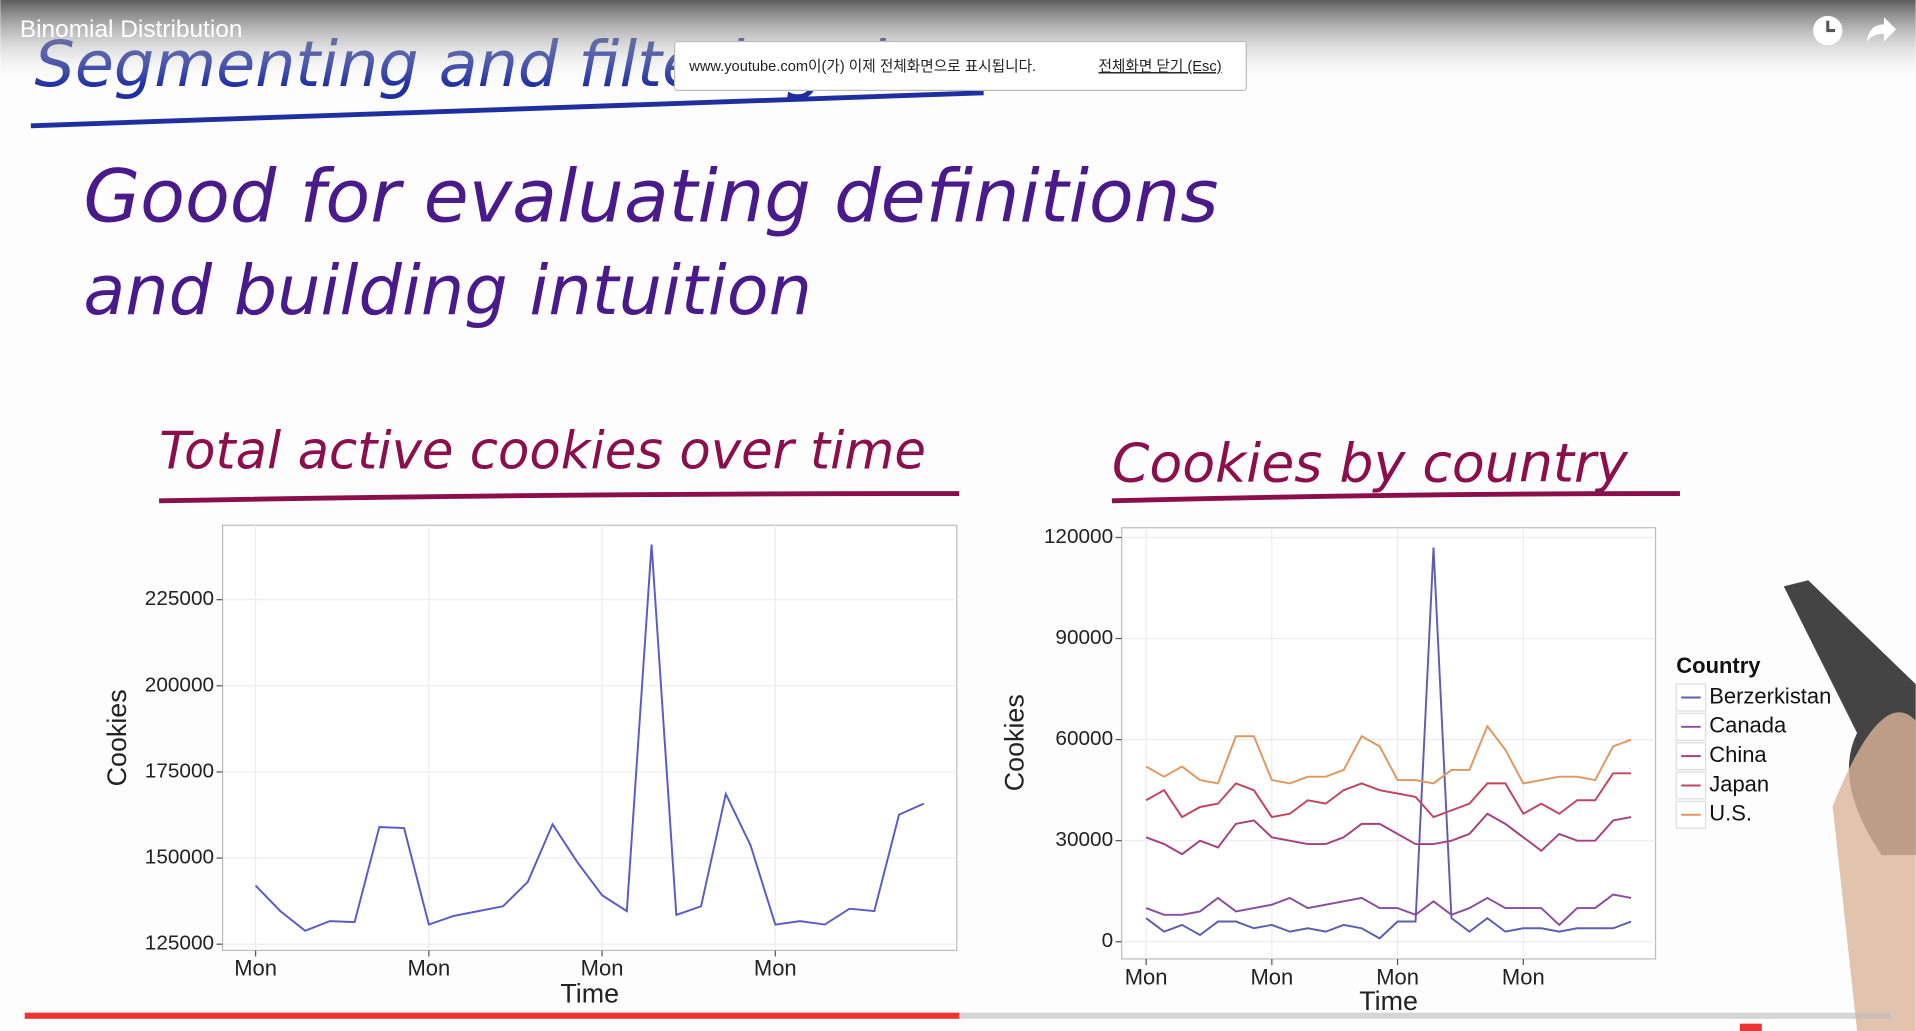 This screenshot has height=1031, width=1916. What do you see at coordinates (1831, 26) in the screenshot?
I see `clock-hands` at bounding box center [1831, 26].